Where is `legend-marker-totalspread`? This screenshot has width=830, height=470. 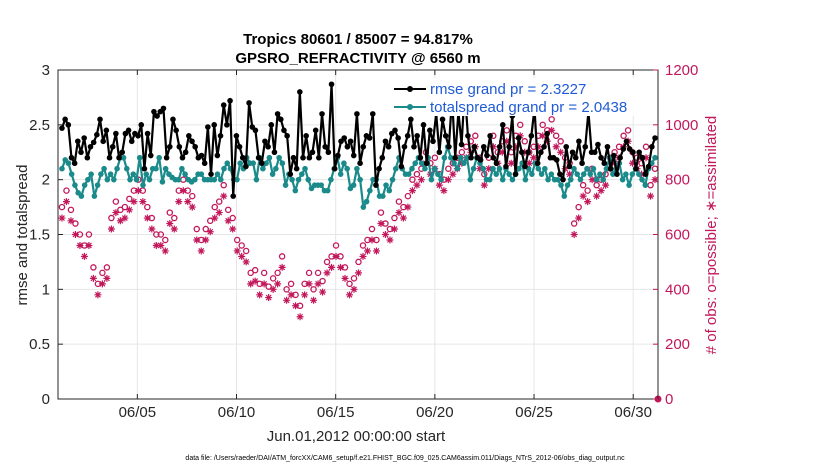
legend-marker-totalspread is located at coordinates (410, 107).